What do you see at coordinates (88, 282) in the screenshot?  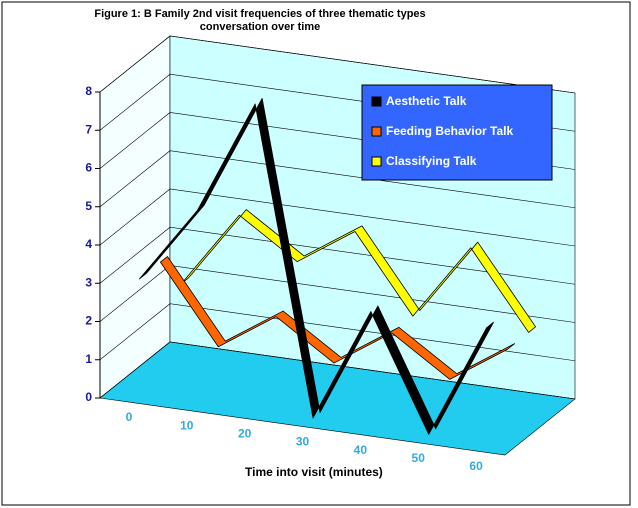 I see `y-tick-label: 3` at bounding box center [88, 282].